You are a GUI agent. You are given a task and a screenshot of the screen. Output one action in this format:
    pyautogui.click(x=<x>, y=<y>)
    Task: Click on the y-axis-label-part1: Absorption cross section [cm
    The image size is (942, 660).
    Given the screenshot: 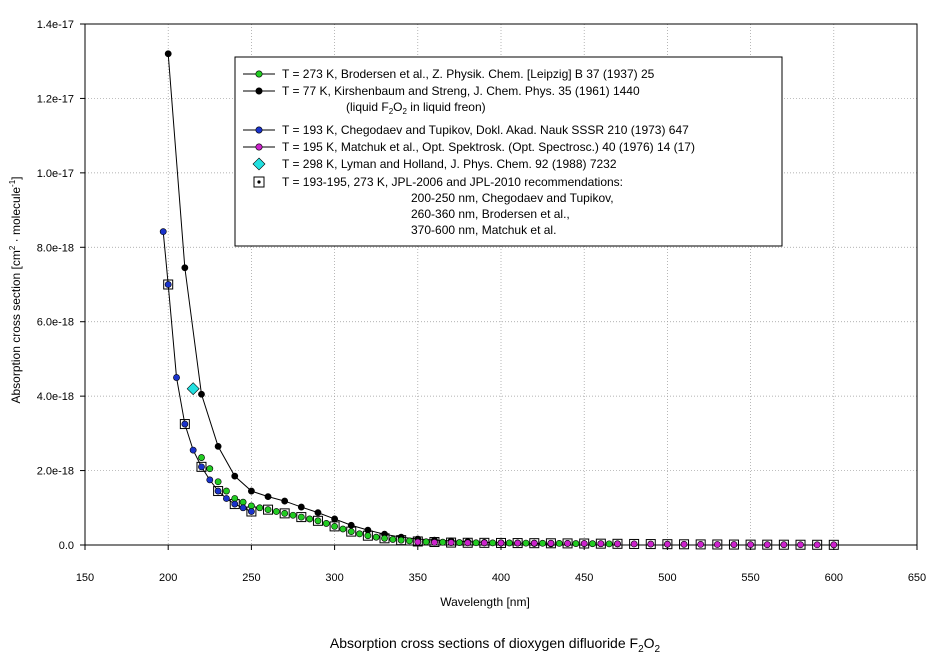 What is the action you would take?
    pyautogui.click(x=16, y=326)
    